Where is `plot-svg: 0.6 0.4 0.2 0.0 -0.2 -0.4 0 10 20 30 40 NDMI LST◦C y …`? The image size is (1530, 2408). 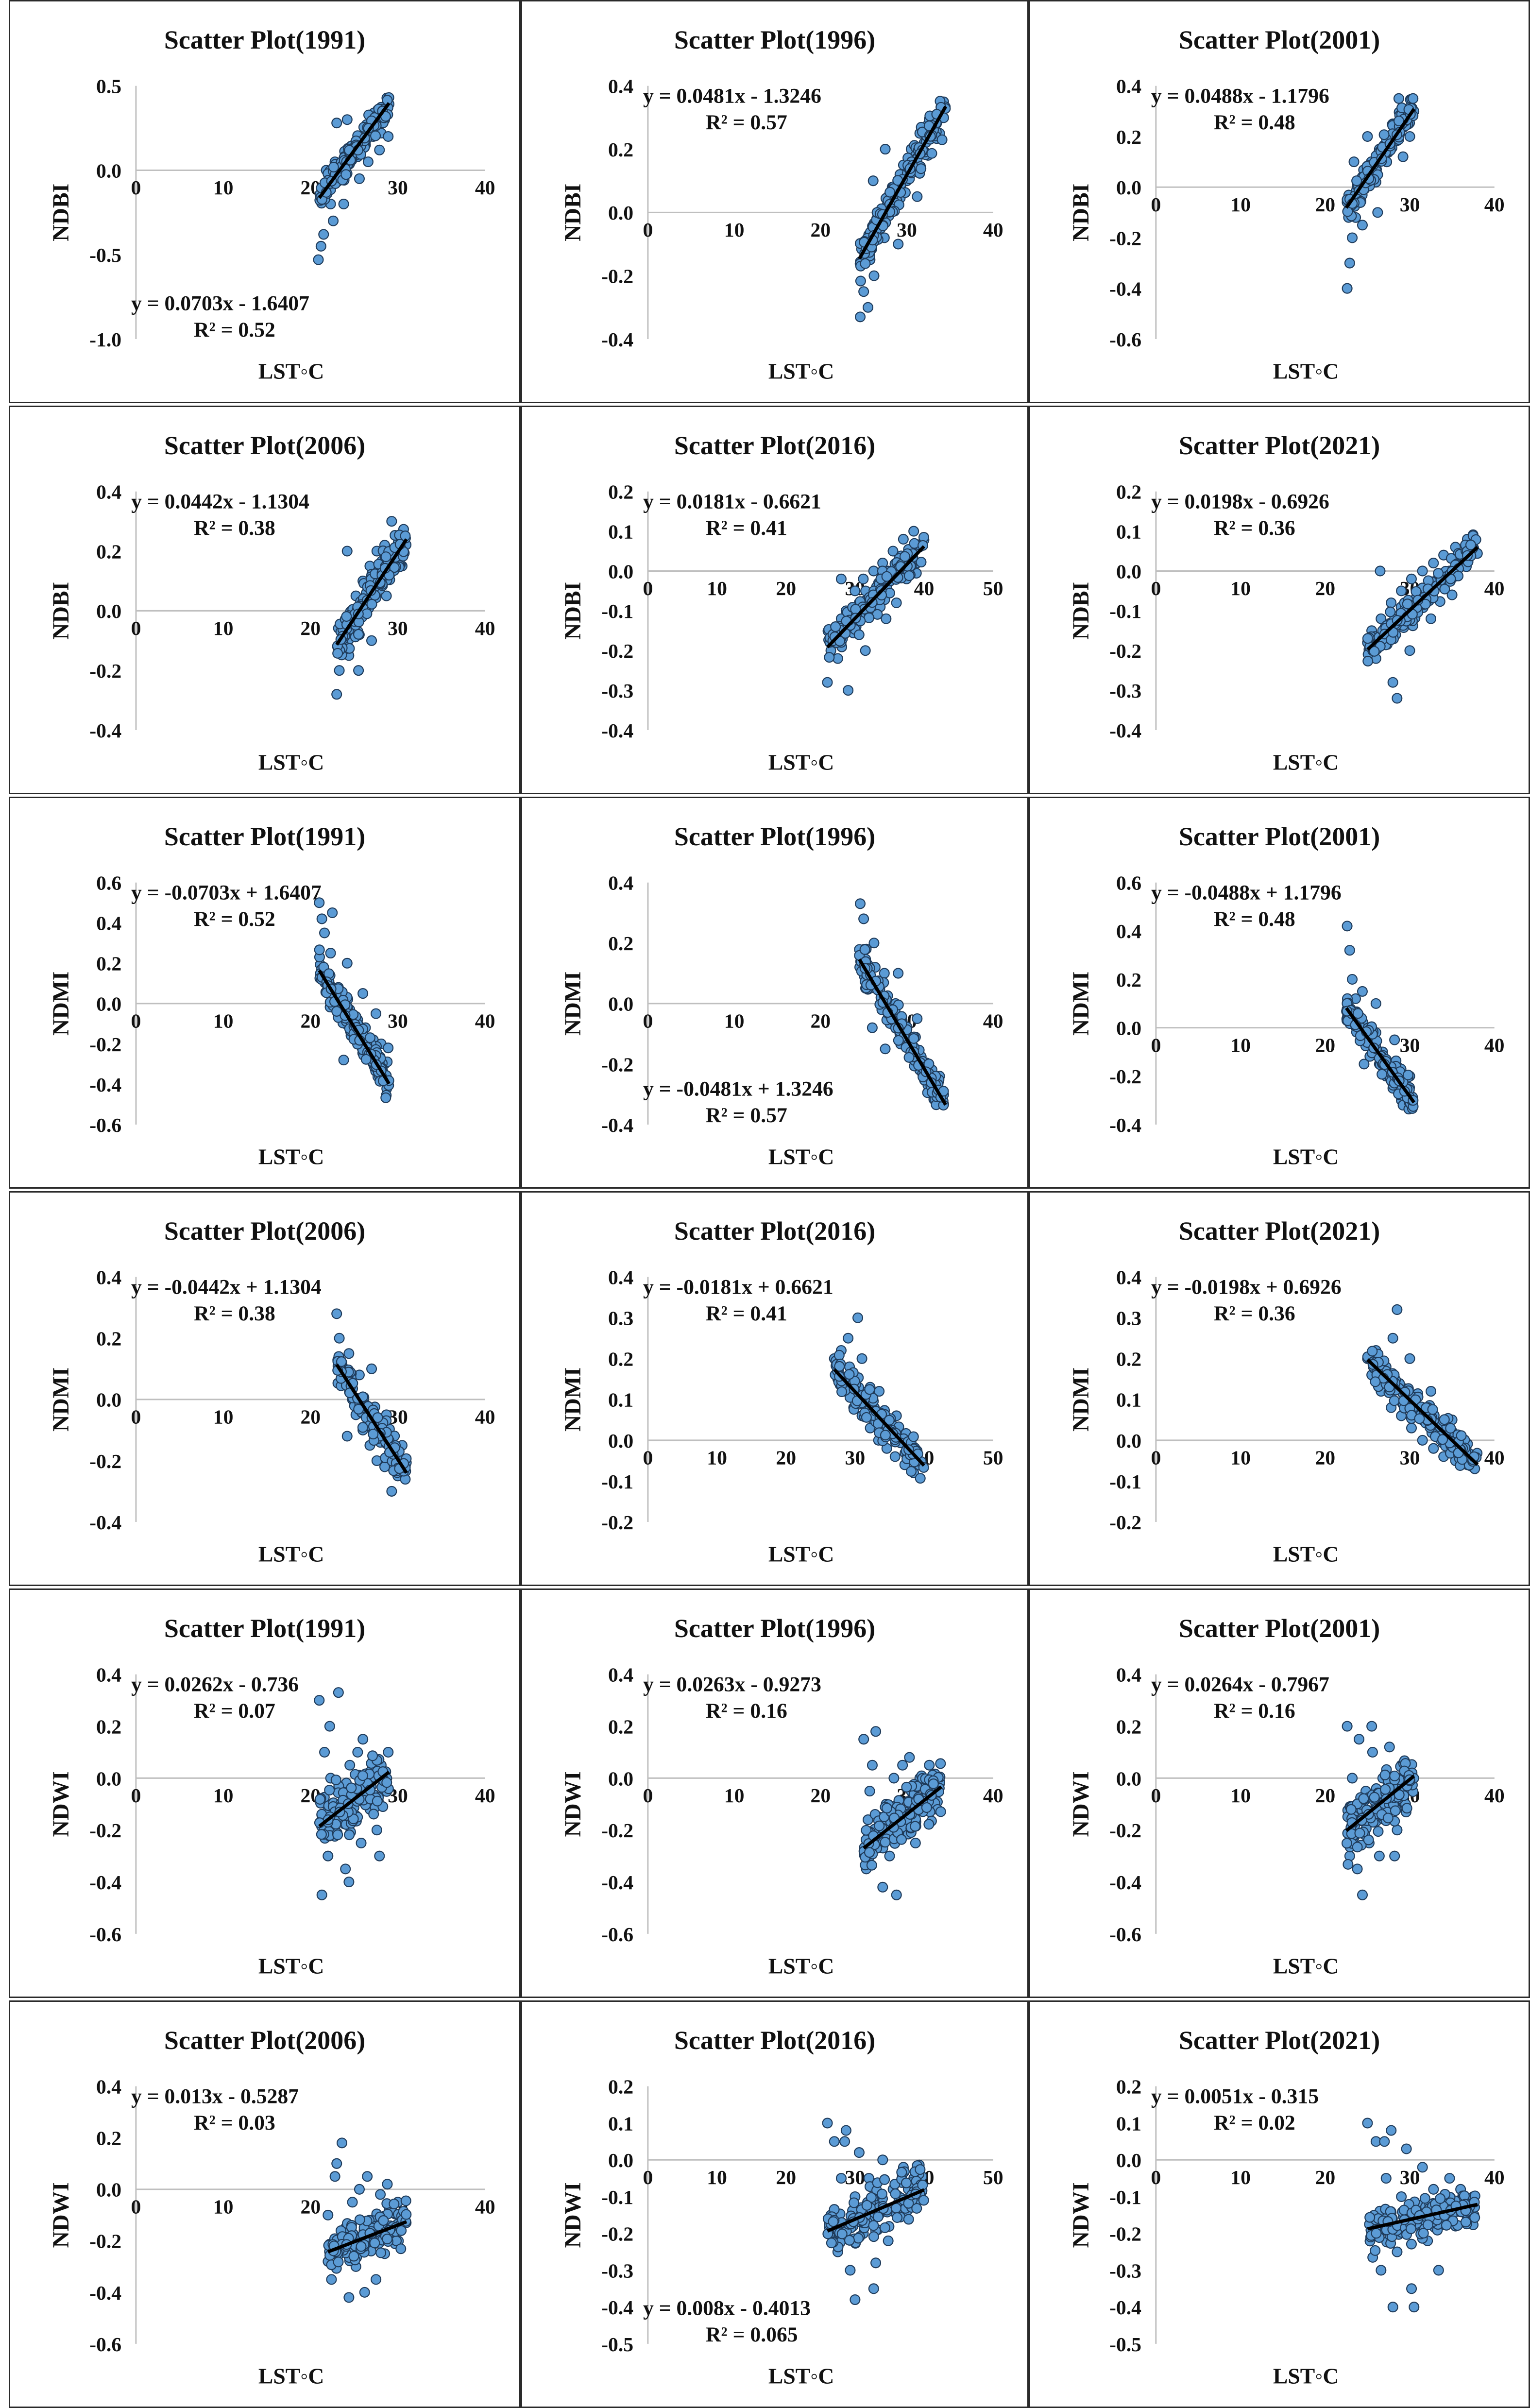
plot-svg: 0.6 0.4 0.2 0.0 -0.2 -0.4 0 10 20 30 40 NDMI LST◦C y … is located at coordinates (1287, 1020).